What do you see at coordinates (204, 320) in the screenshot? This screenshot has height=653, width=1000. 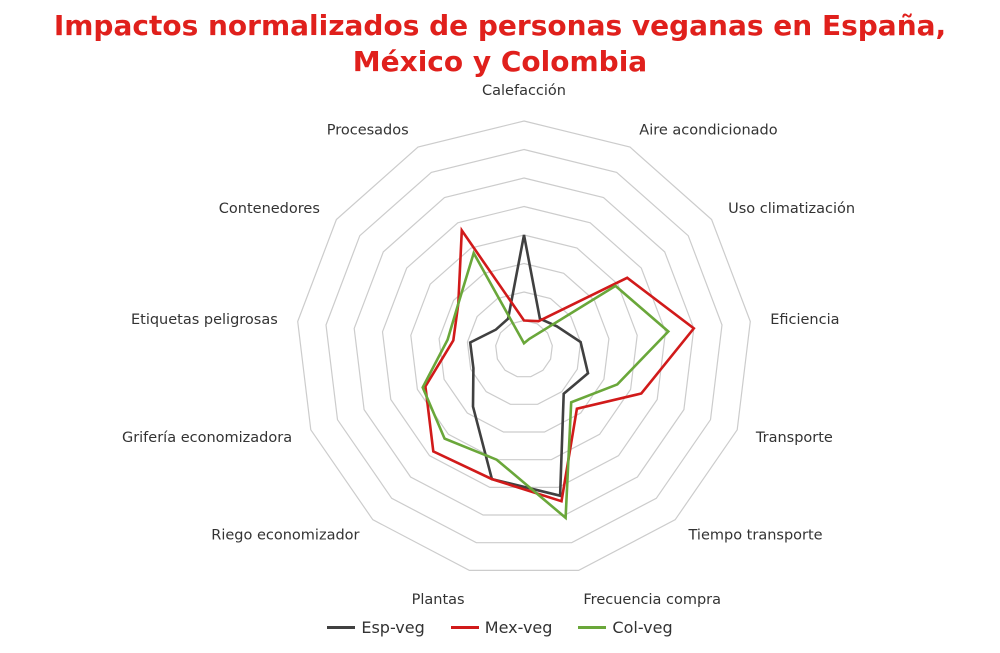 I see `axis-label: Etiquetas peligrosas` at bounding box center [204, 320].